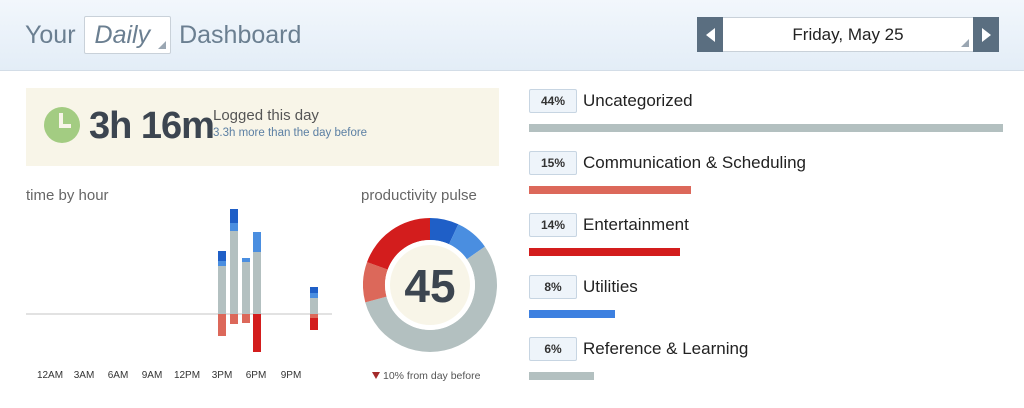 The width and height of the screenshot is (1024, 408). What do you see at coordinates (766, 176) in the screenshot?
I see `category-row: 15% Communication & Scheduling` at bounding box center [766, 176].